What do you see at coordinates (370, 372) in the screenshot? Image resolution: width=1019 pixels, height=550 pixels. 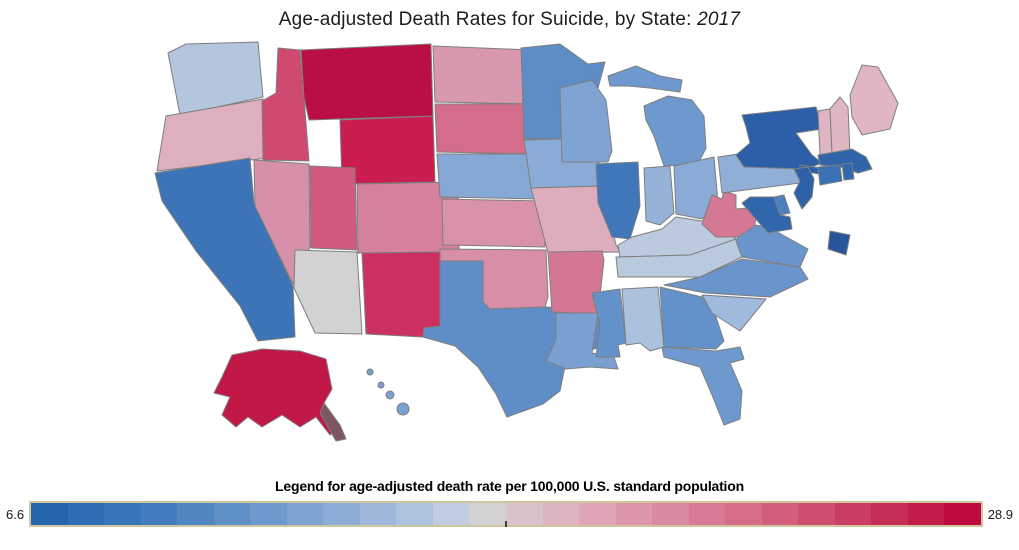 I see `state-hawaii-island-1: Hawaii: 14.5` at bounding box center [370, 372].